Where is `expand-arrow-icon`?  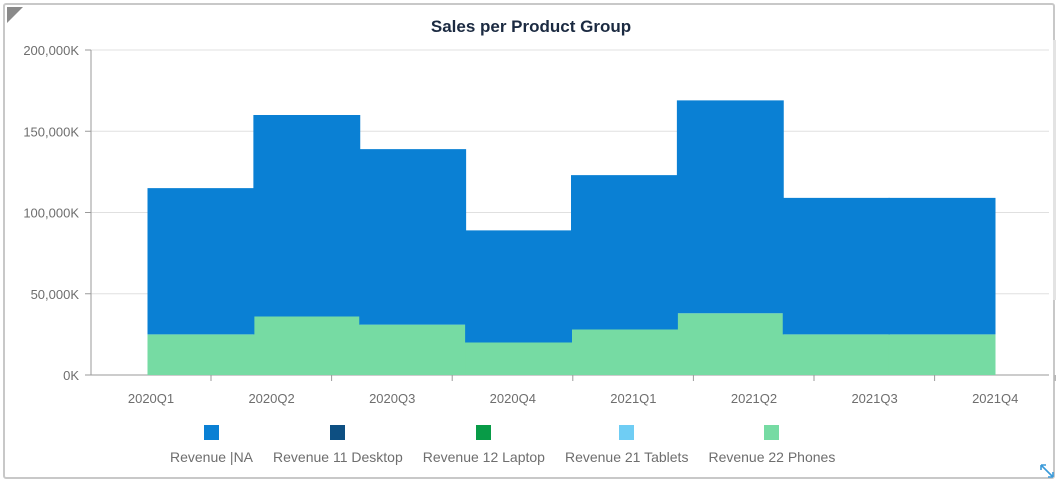 expand-arrow-icon is located at coordinates (1047, 471).